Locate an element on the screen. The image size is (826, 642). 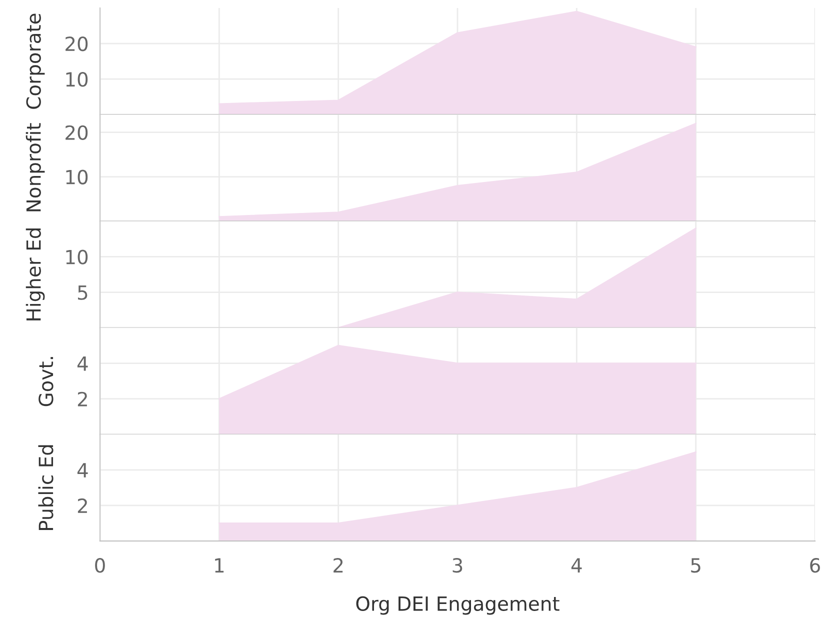
x-tick-label: 5 is located at coordinates (695, 565).